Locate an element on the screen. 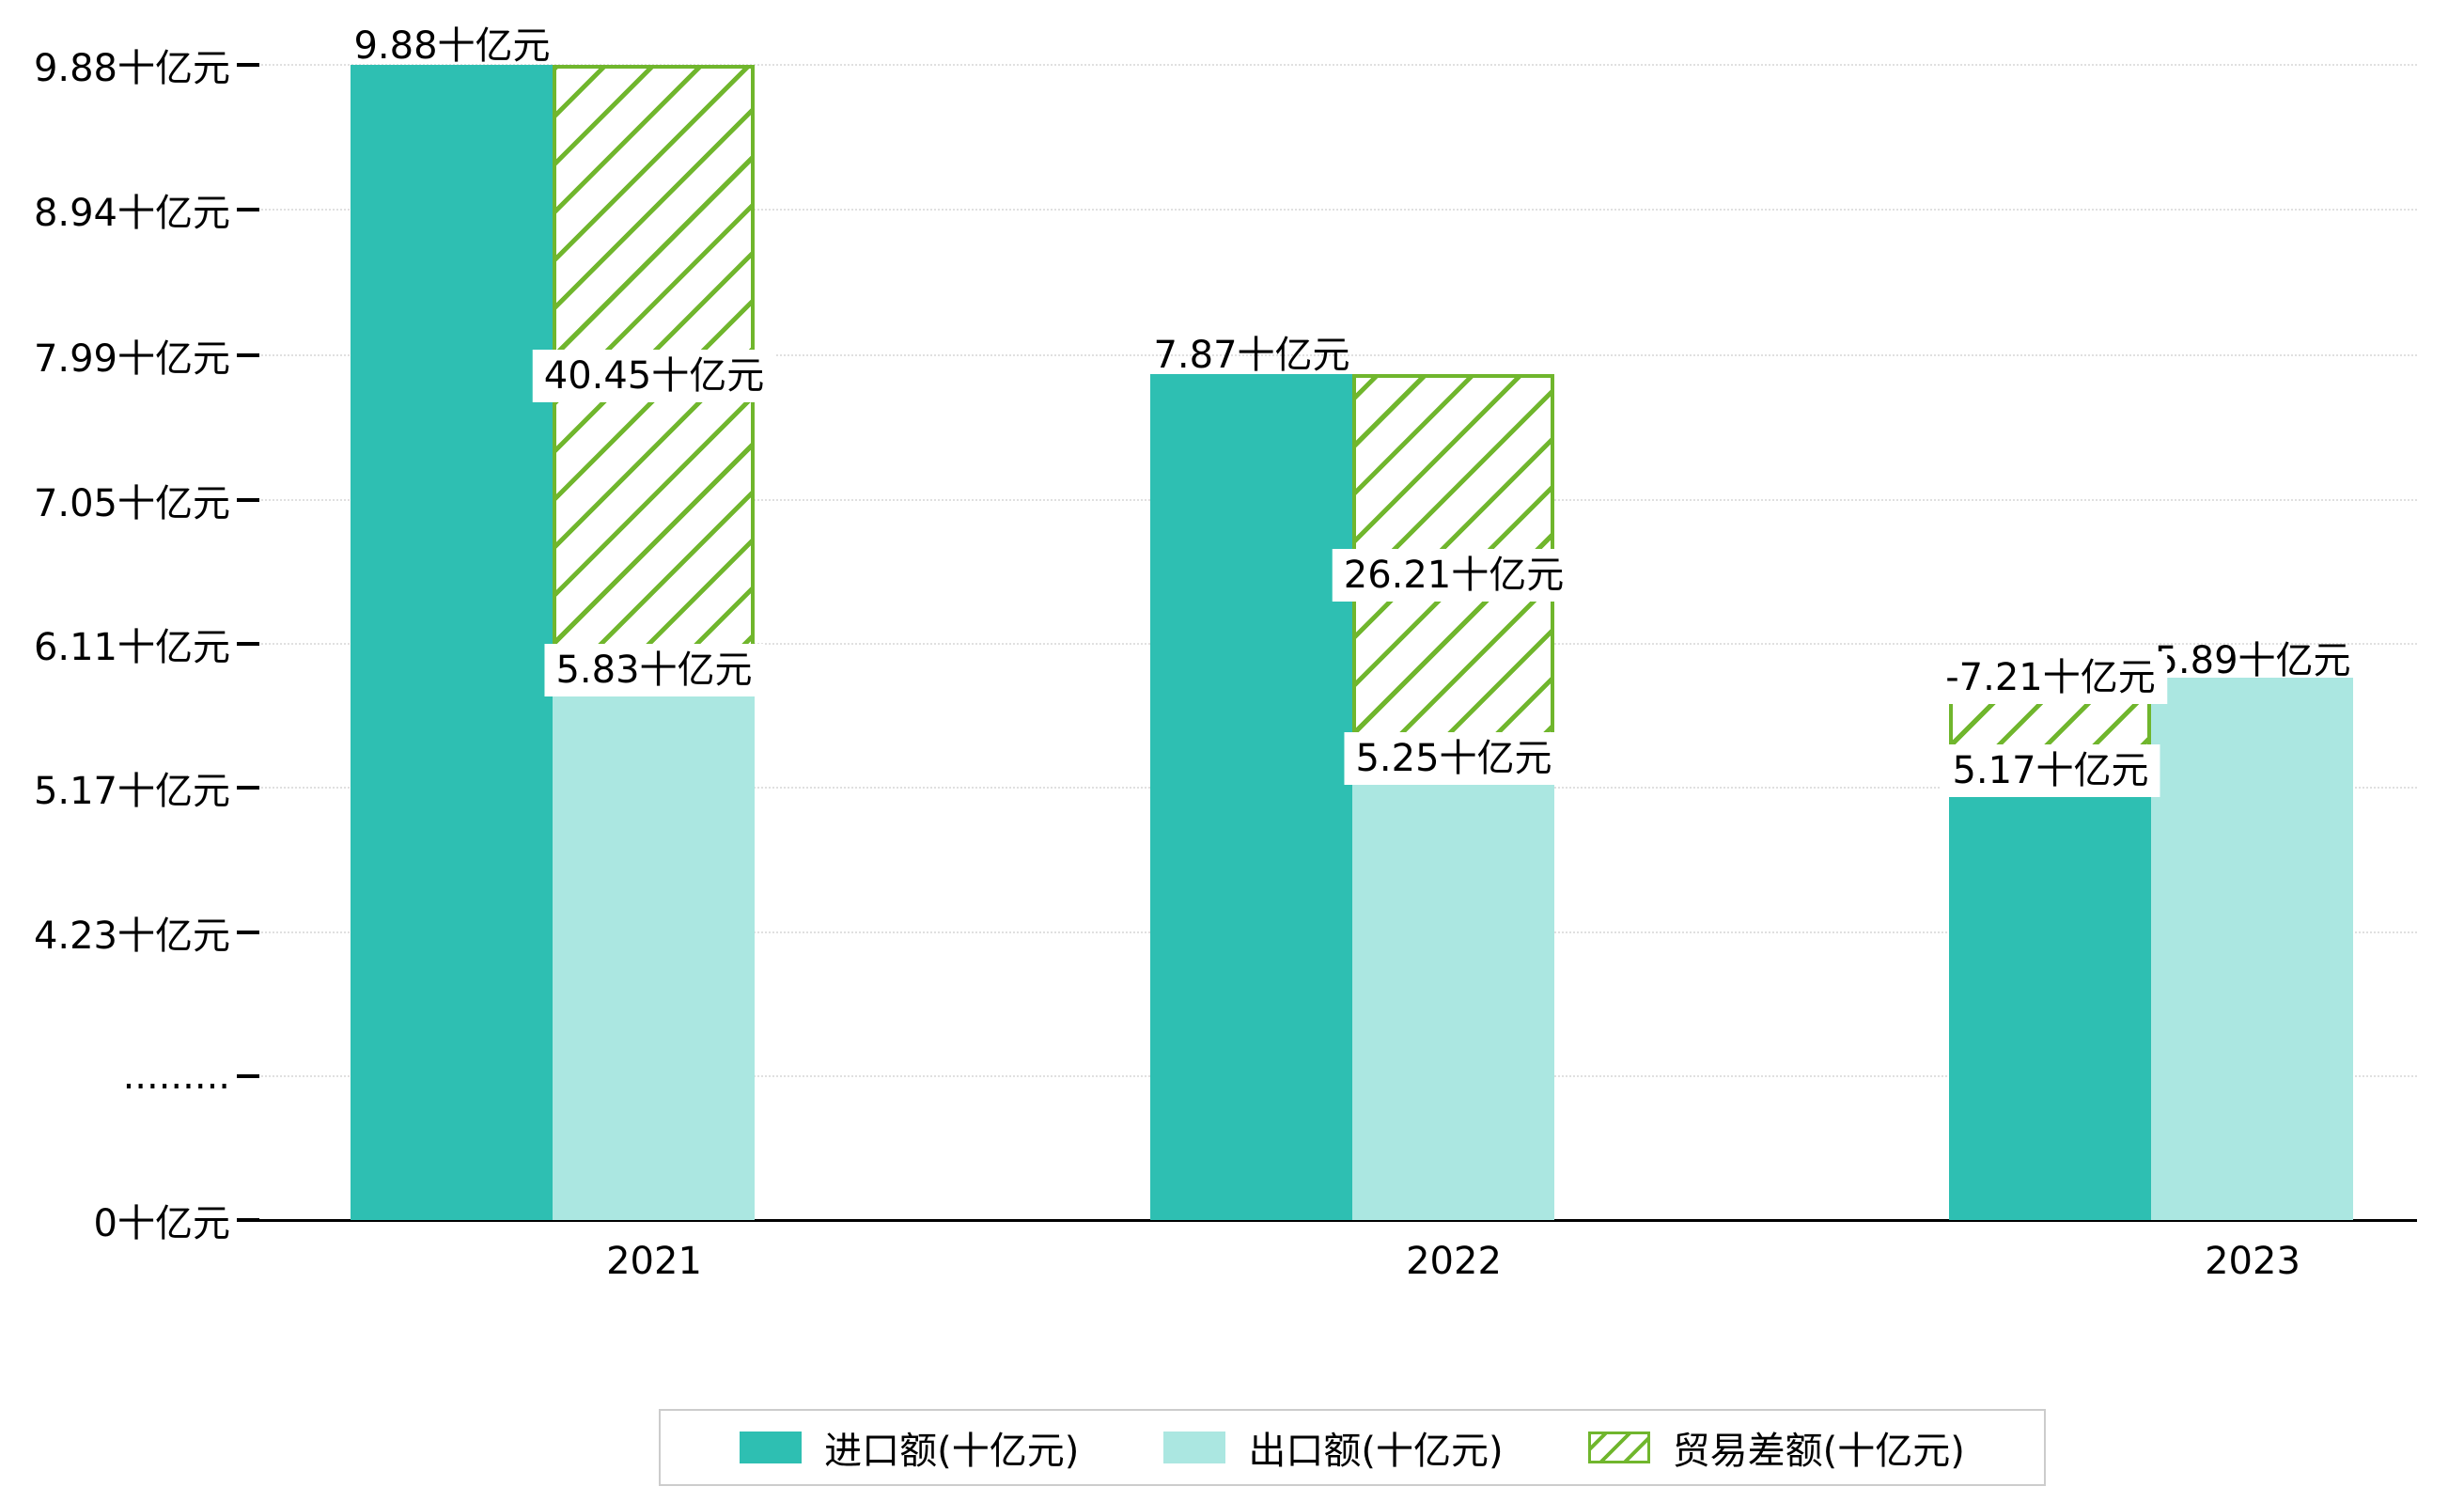  export-bar-2021 is located at coordinates (654, 953).